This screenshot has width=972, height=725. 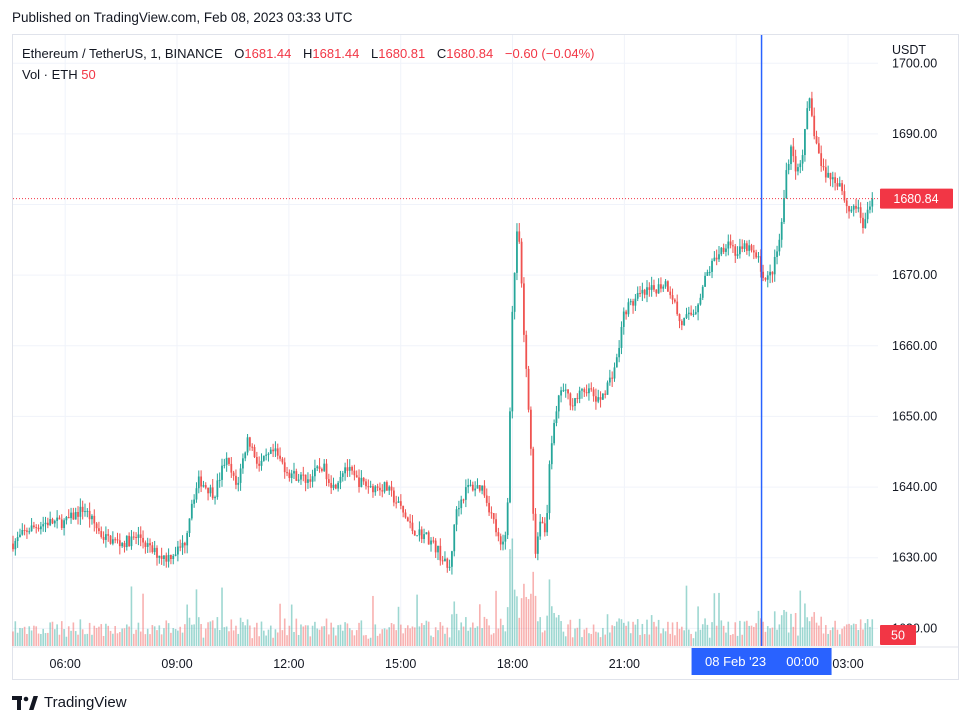 I want to click on price-tick-label: 1670.00, so click(x=914, y=275).